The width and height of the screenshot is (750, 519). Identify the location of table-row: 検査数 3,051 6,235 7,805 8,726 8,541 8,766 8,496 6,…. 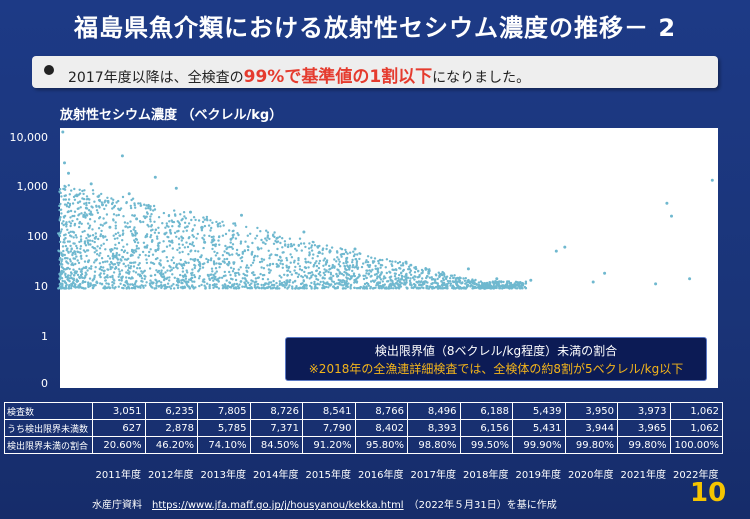
(363, 411).